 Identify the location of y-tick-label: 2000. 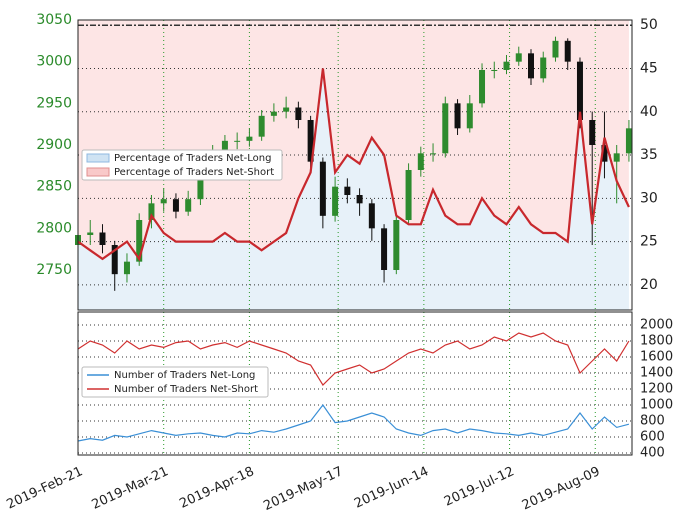
(656, 324).